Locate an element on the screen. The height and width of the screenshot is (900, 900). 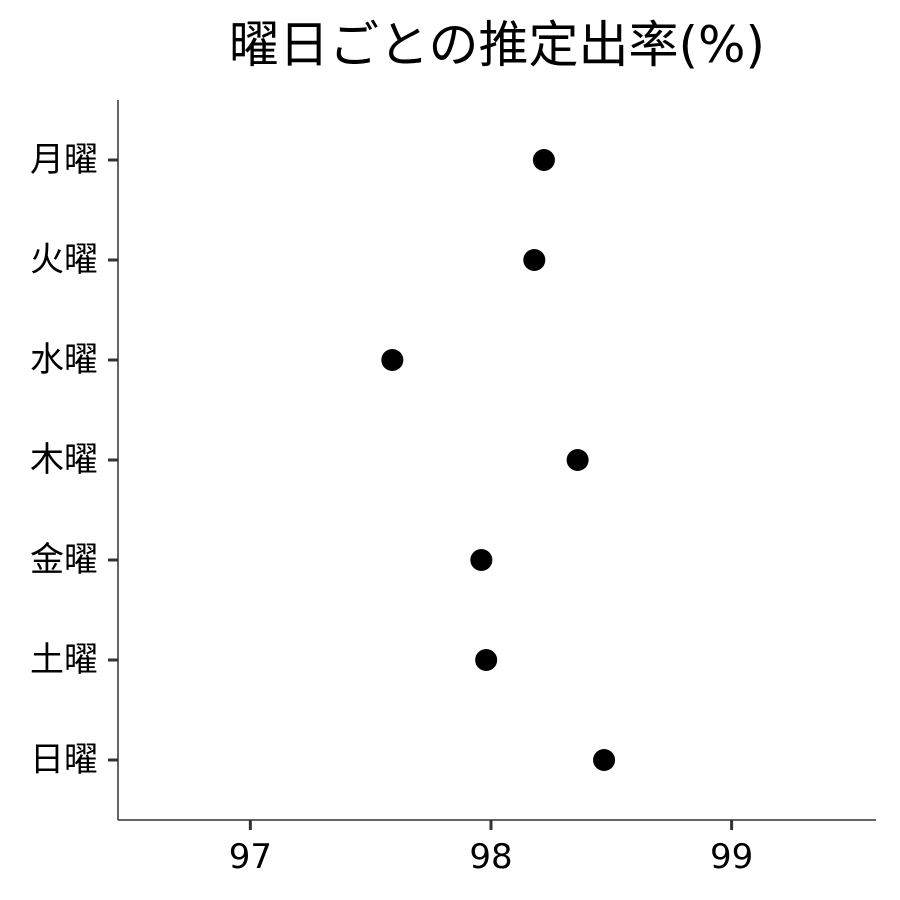
y-tick-label: 水曜 is located at coordinates (64, 360).